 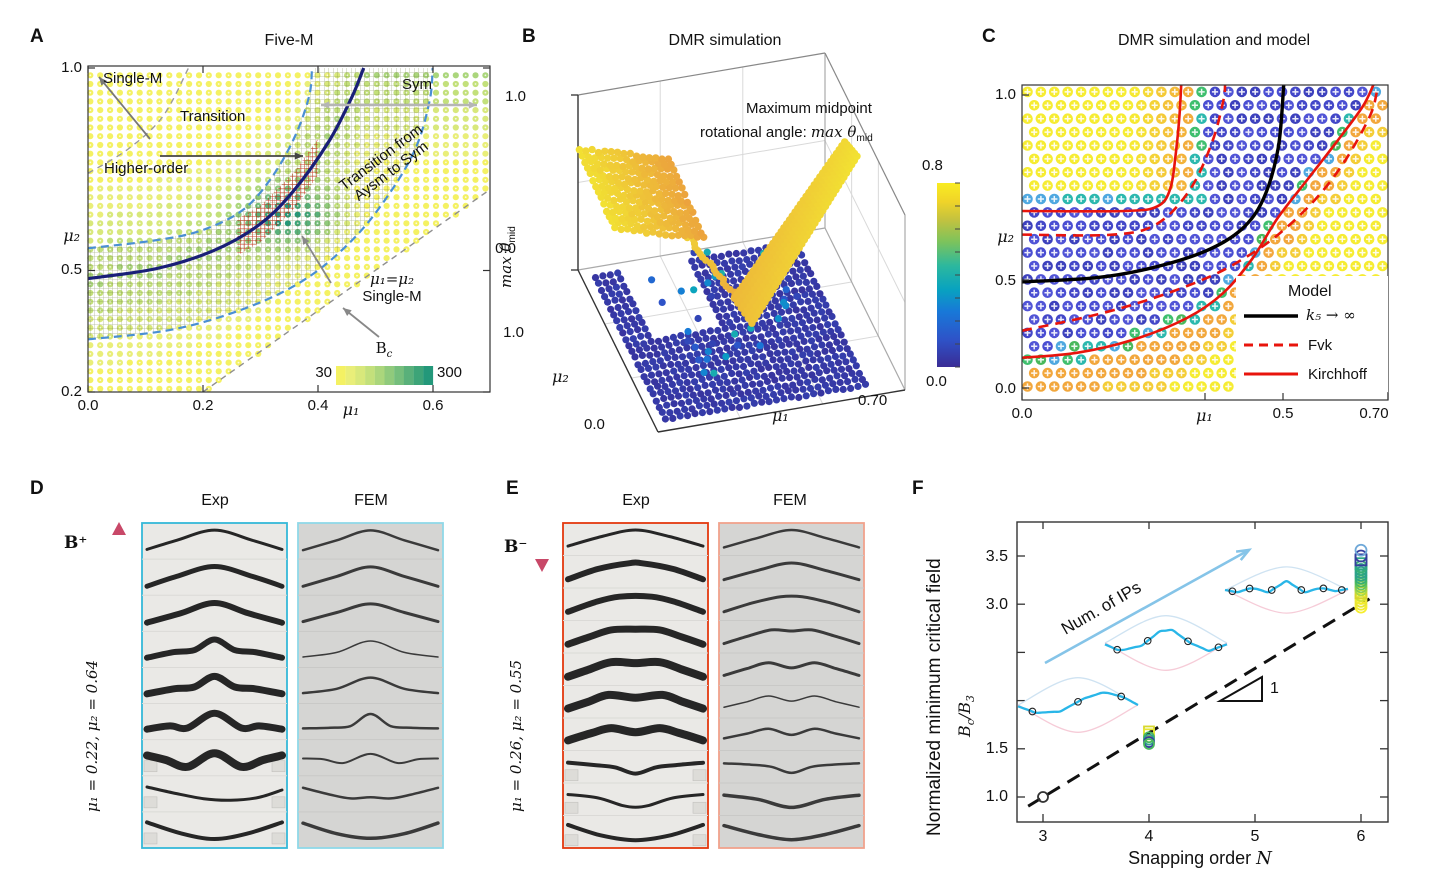 I want to click on panel-e-letter: E, so click(x=512, y=488).